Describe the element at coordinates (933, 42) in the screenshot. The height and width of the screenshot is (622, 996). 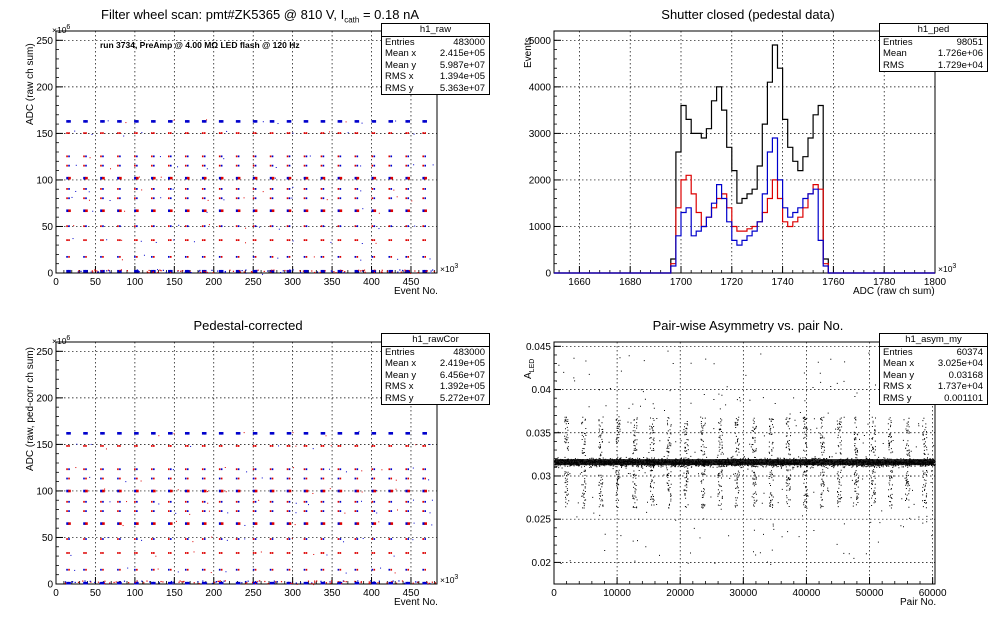
I see `stats-row: Entries 98051` at that location.